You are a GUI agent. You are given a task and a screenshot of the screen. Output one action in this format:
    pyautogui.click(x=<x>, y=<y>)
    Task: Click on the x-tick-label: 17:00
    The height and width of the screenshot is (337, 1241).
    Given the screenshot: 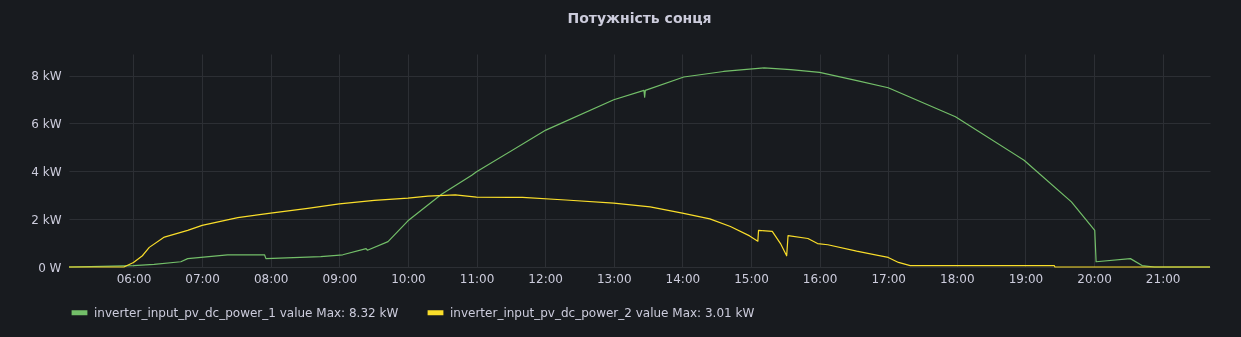 What is the action you would take?
    pyautogui.click(x=889, y=278)
    